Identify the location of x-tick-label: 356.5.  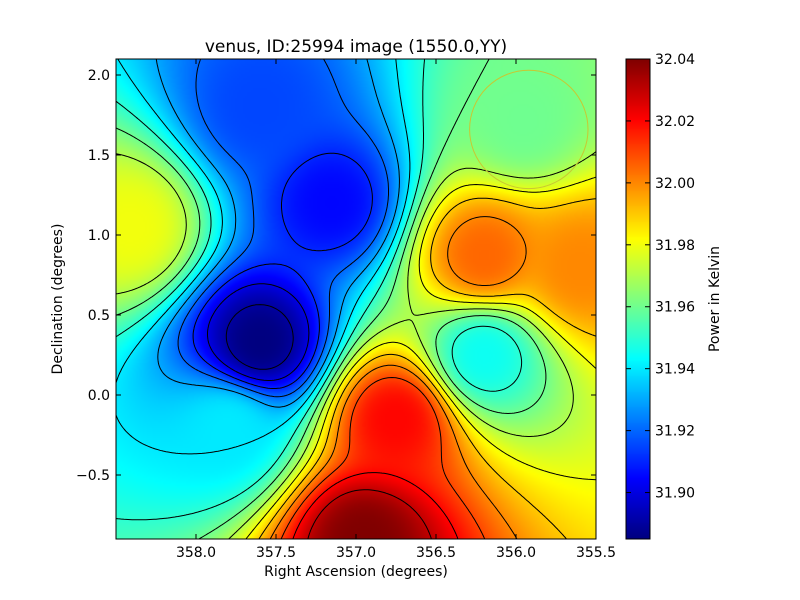
(436, 553).